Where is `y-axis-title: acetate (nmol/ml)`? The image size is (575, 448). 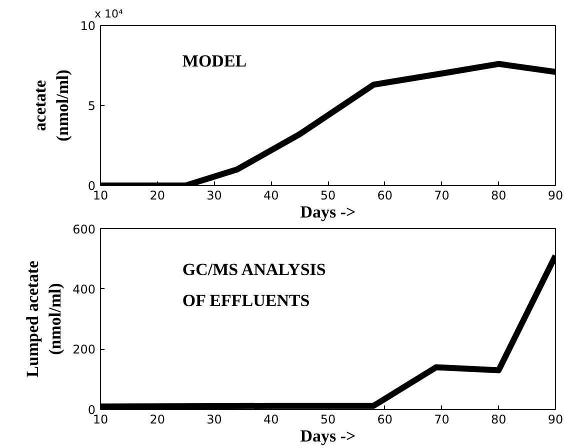
y-axis-title: acetate (nmol/ml) is located at coordinates (51, 106).